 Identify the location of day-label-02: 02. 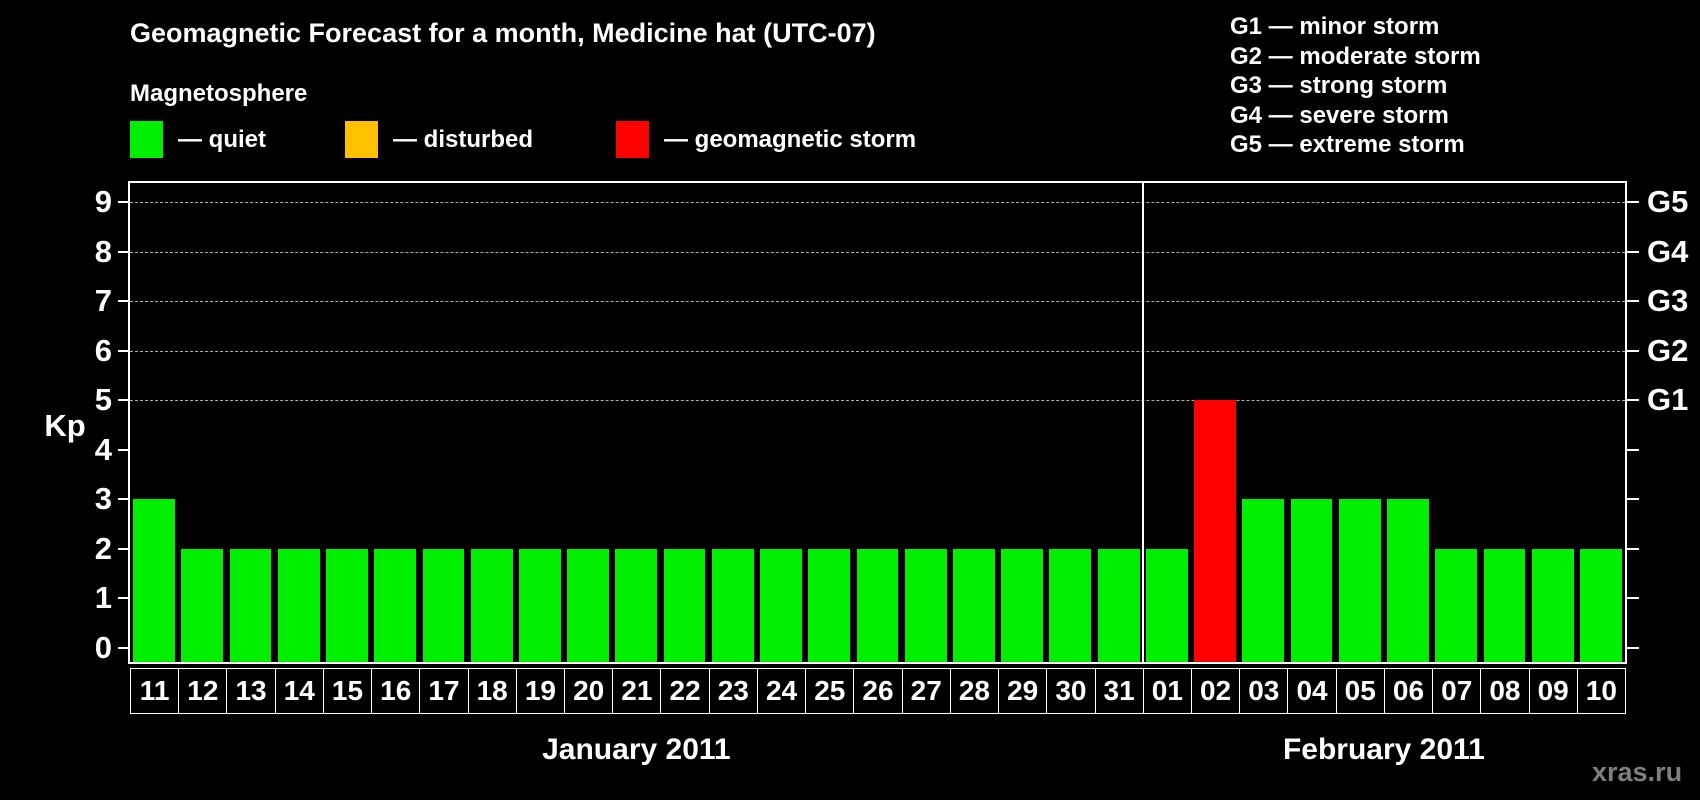
(1215, 691).